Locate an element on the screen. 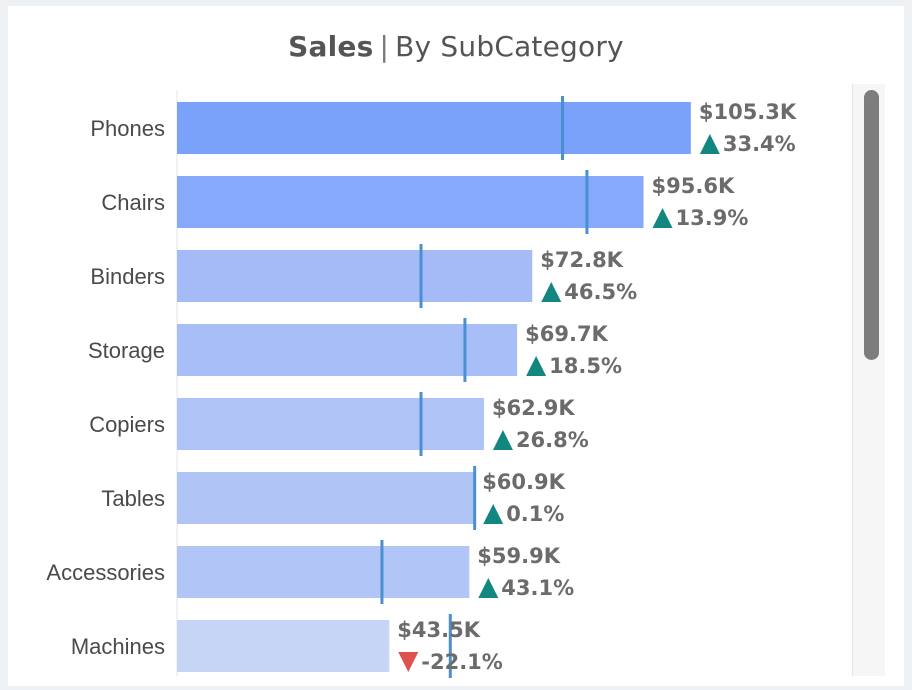  value-label: $105.3K is located at coordinates (748, 112).